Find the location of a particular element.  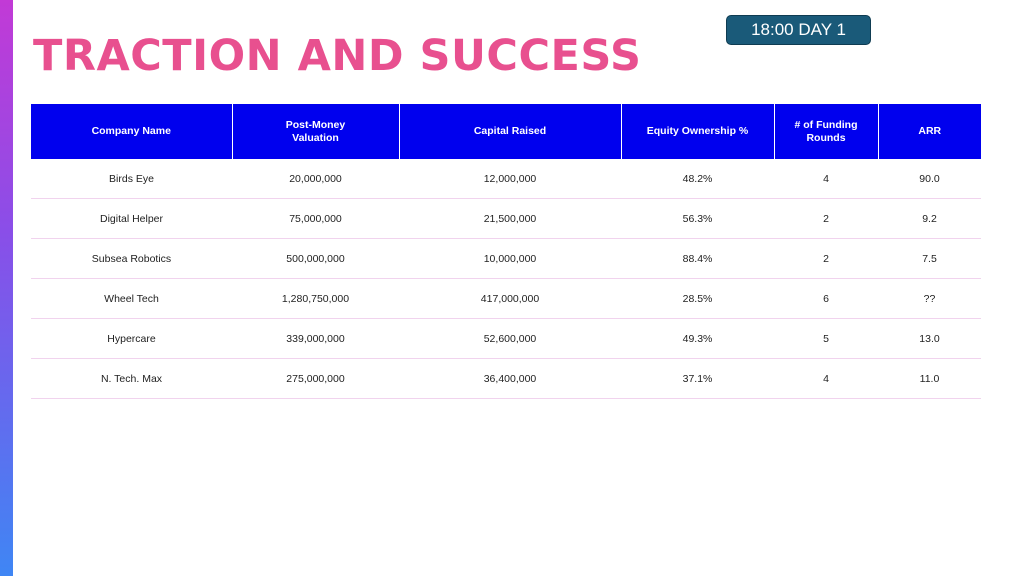

cell-arr: 7.5 is located at coordinates (929, 258).